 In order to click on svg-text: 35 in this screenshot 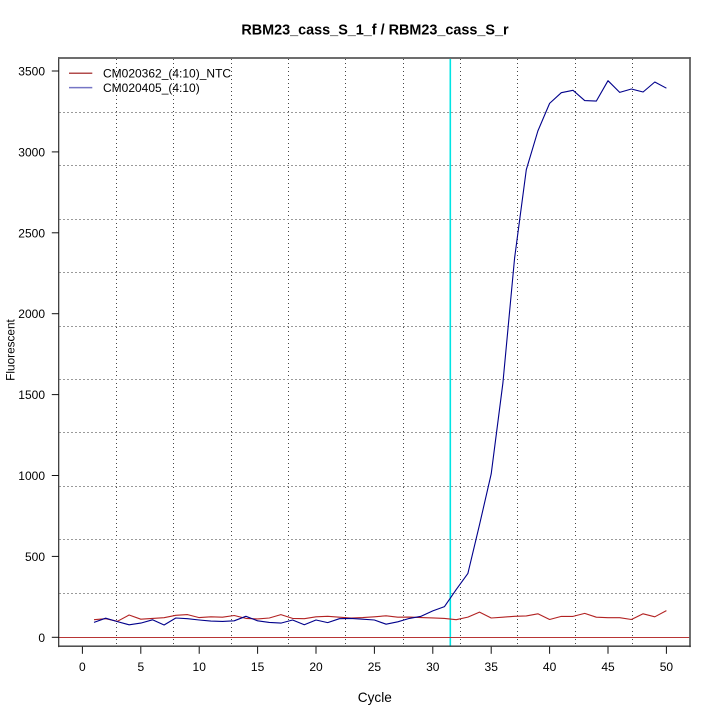, I will do `click(492, 667)`.